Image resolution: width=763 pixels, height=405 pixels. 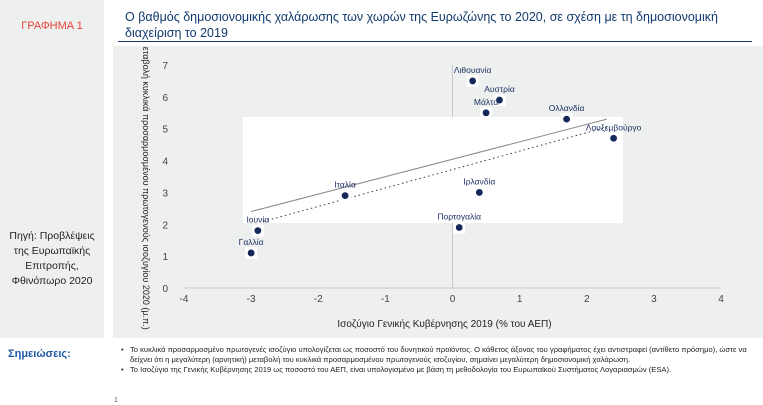 I want to click on y-tick-label: 3, so click(x=165, y=193).